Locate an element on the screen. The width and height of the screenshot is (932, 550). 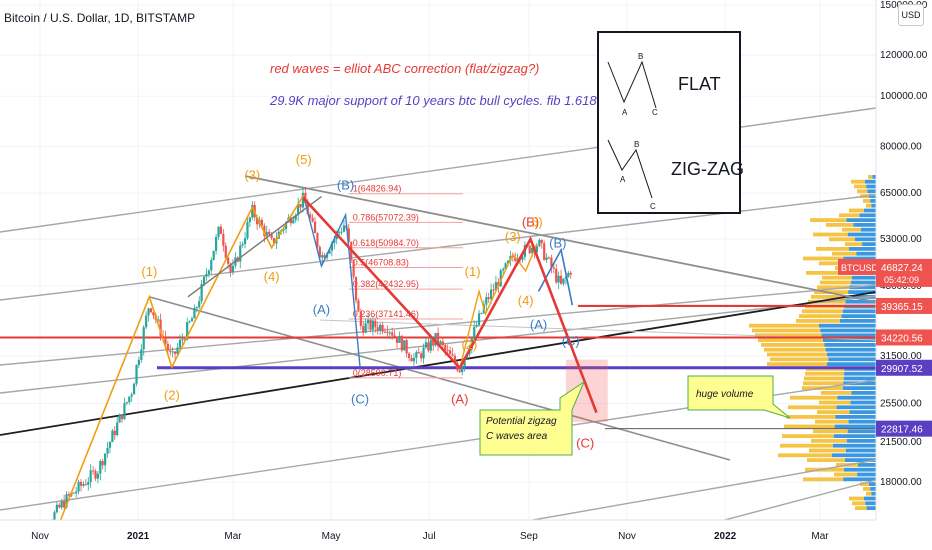
fib-label: 0.786(57072.39) is located at coordinates (386, 217).